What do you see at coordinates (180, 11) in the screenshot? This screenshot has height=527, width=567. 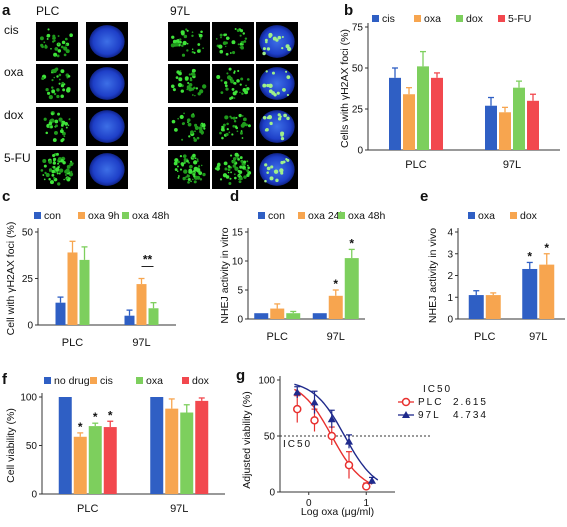 I see `col-label-97l: 97L` at bounding box center [180, 11].